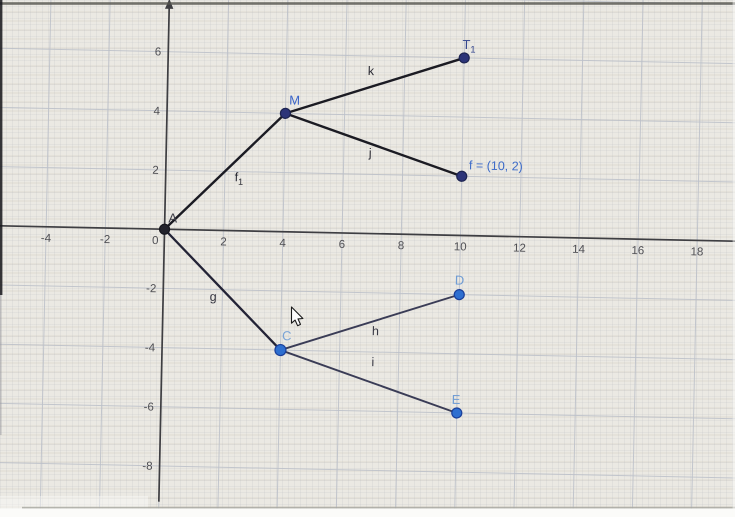 The height and width of the screenshot is (517, 735). I want to click on mouse-cursor-icon, so click(297, 316).